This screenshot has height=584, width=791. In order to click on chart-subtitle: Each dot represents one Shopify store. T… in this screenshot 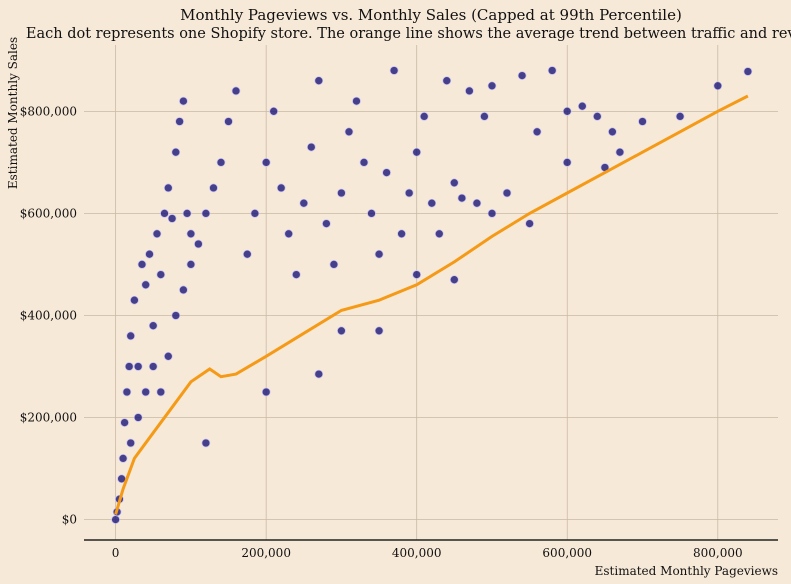, I will do `click(408, 34)`.